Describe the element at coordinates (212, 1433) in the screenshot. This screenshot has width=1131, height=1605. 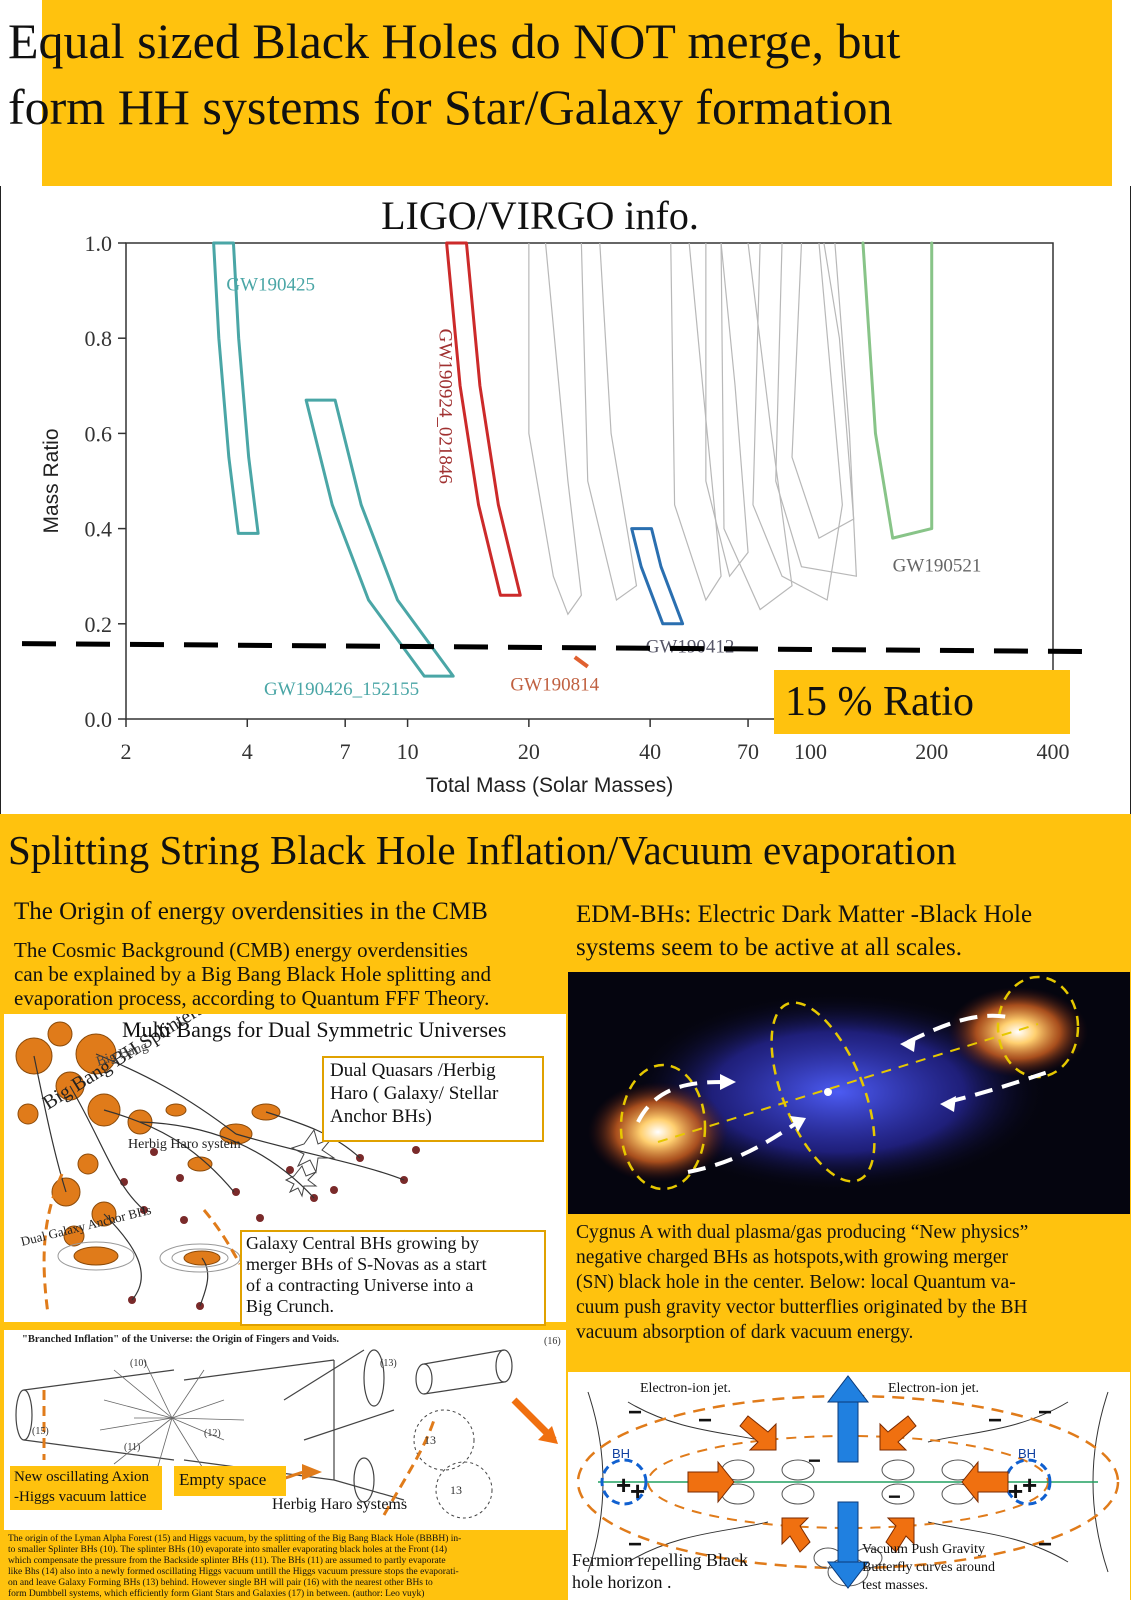
I see `inflation-number: (12)` at that location.